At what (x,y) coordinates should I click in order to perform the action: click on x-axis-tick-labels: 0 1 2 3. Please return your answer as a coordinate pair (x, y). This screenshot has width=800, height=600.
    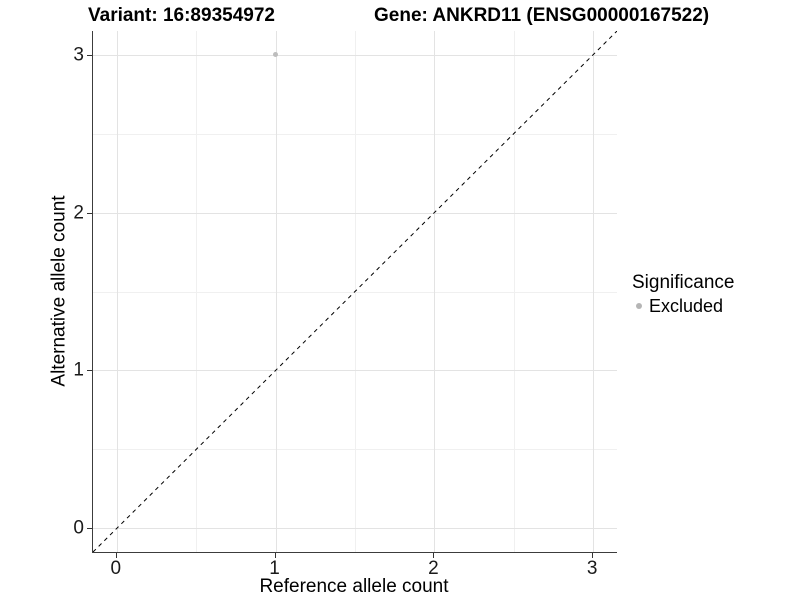
    Looking at the image, I should click on (354, 569).